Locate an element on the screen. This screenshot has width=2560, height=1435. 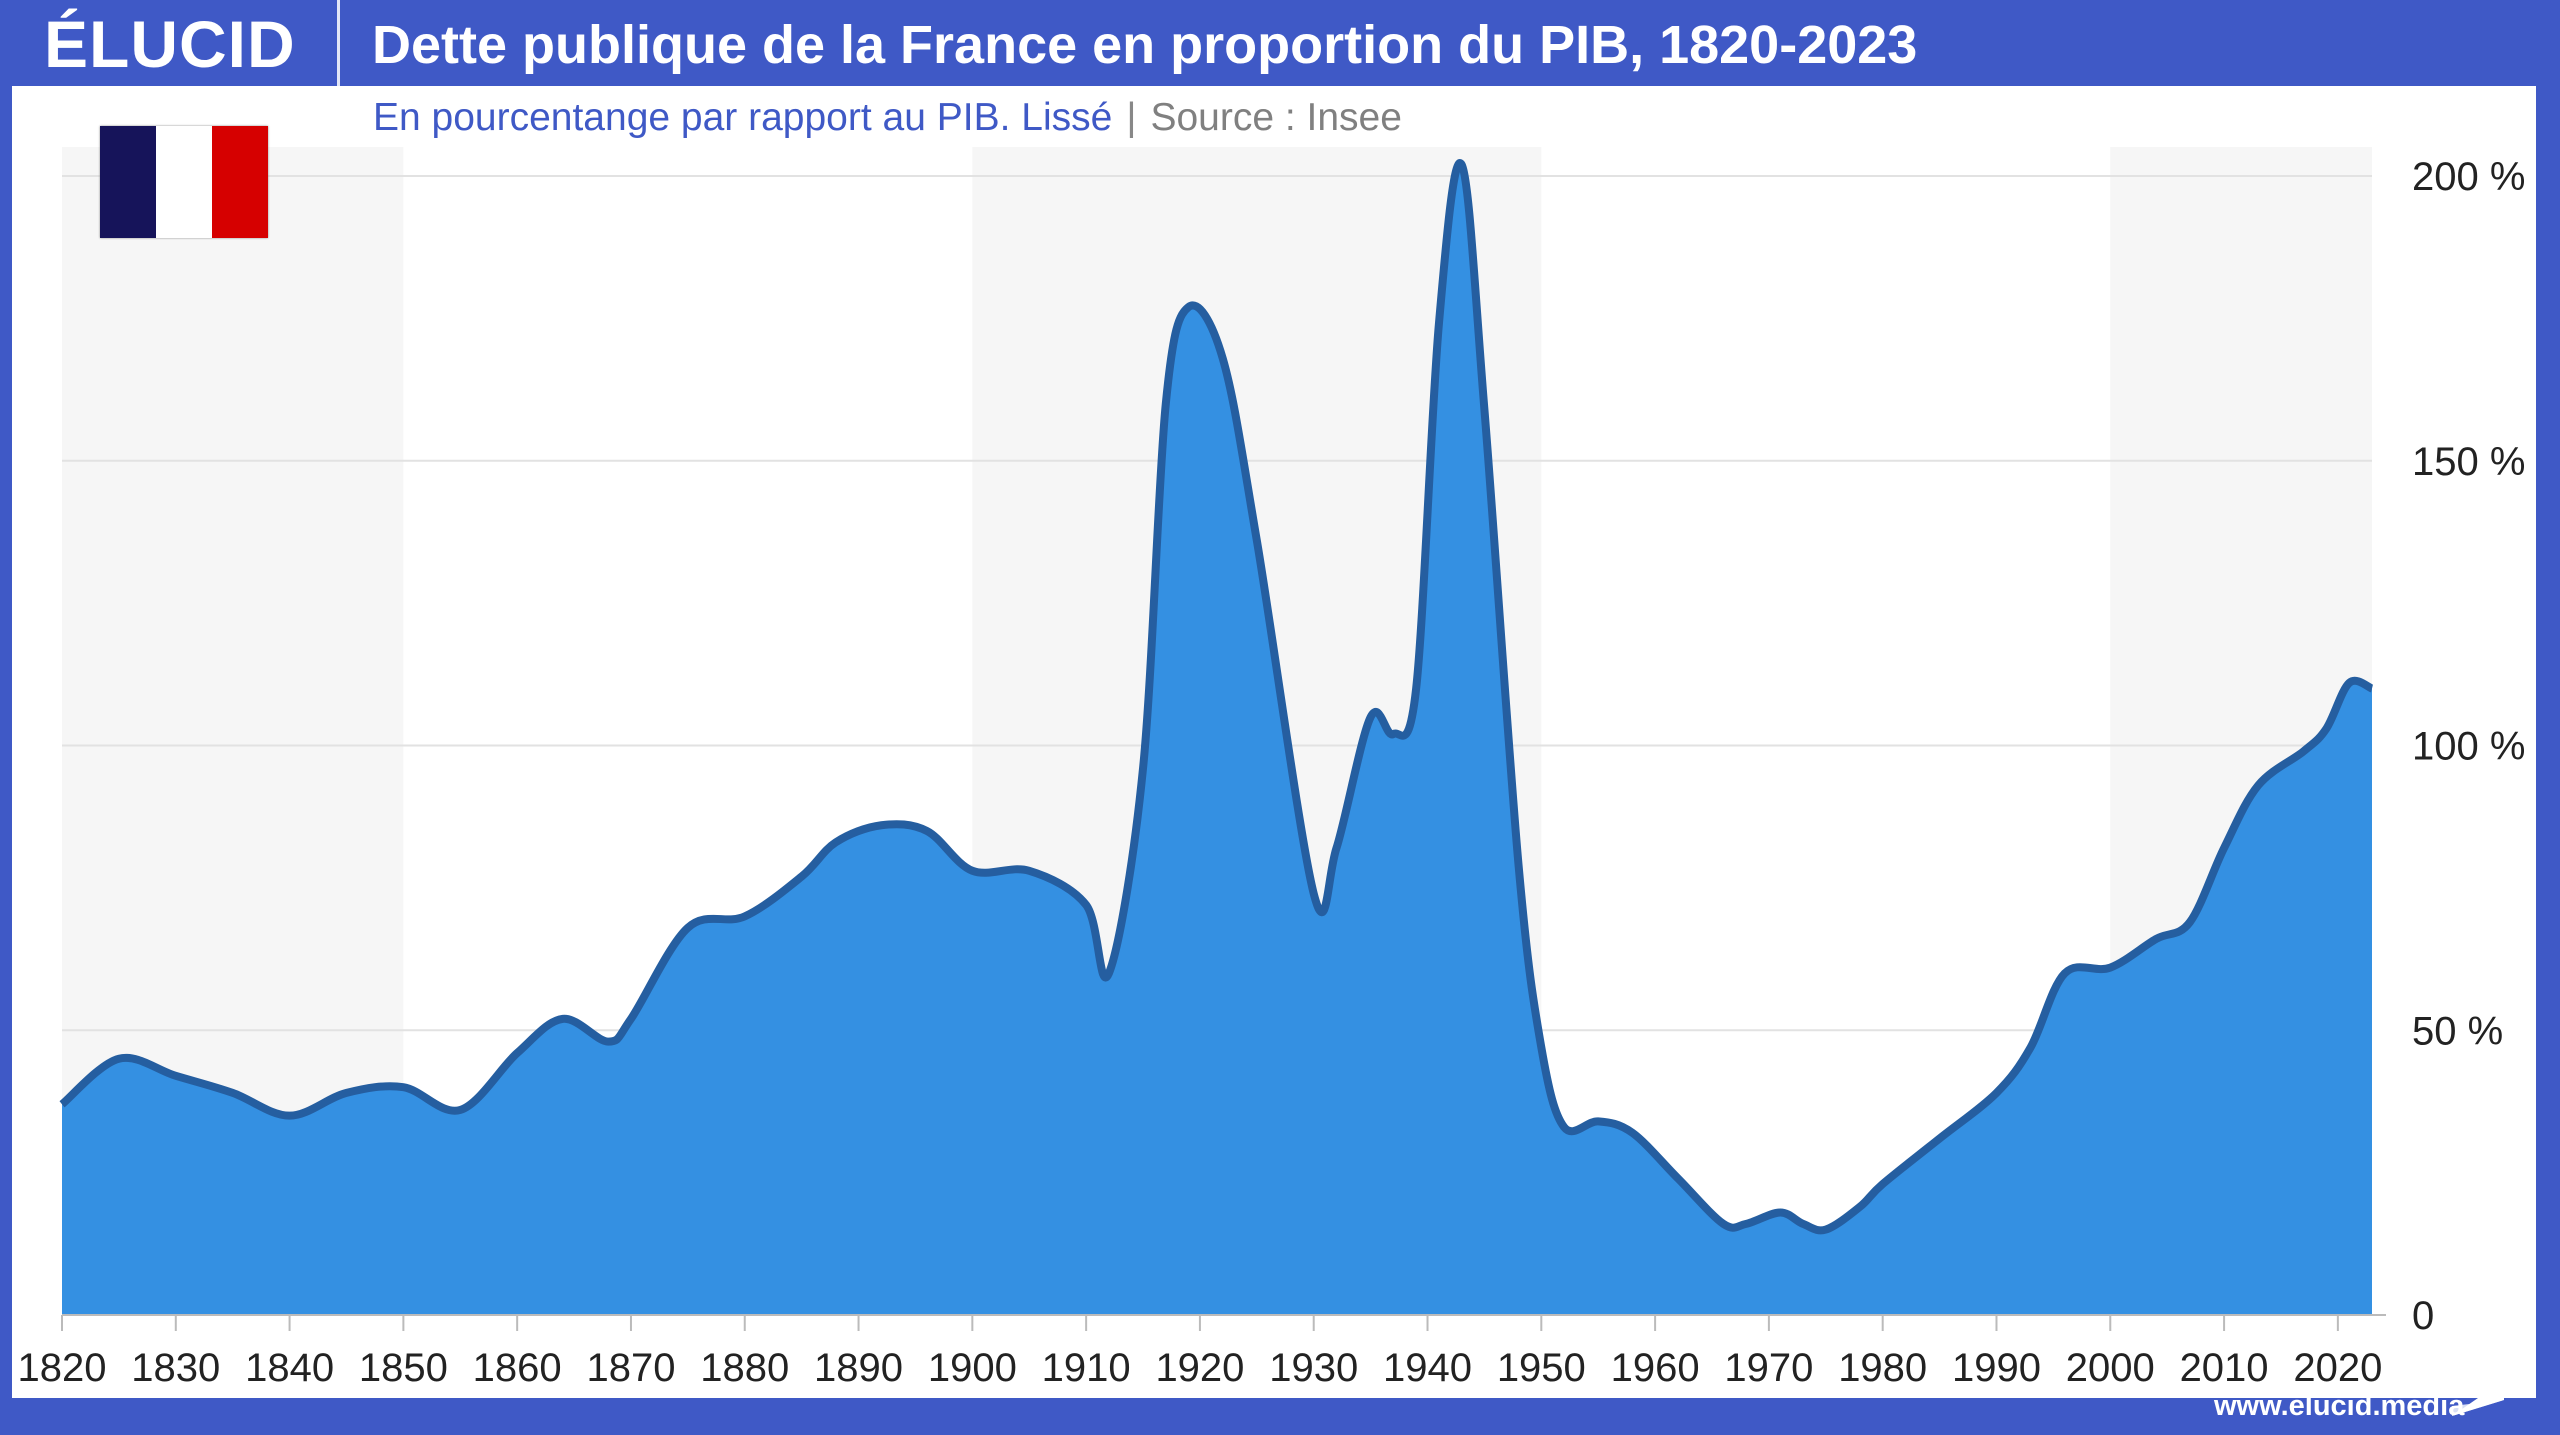
y-tick-label: 200 % is located at coordinates (2468, 177).